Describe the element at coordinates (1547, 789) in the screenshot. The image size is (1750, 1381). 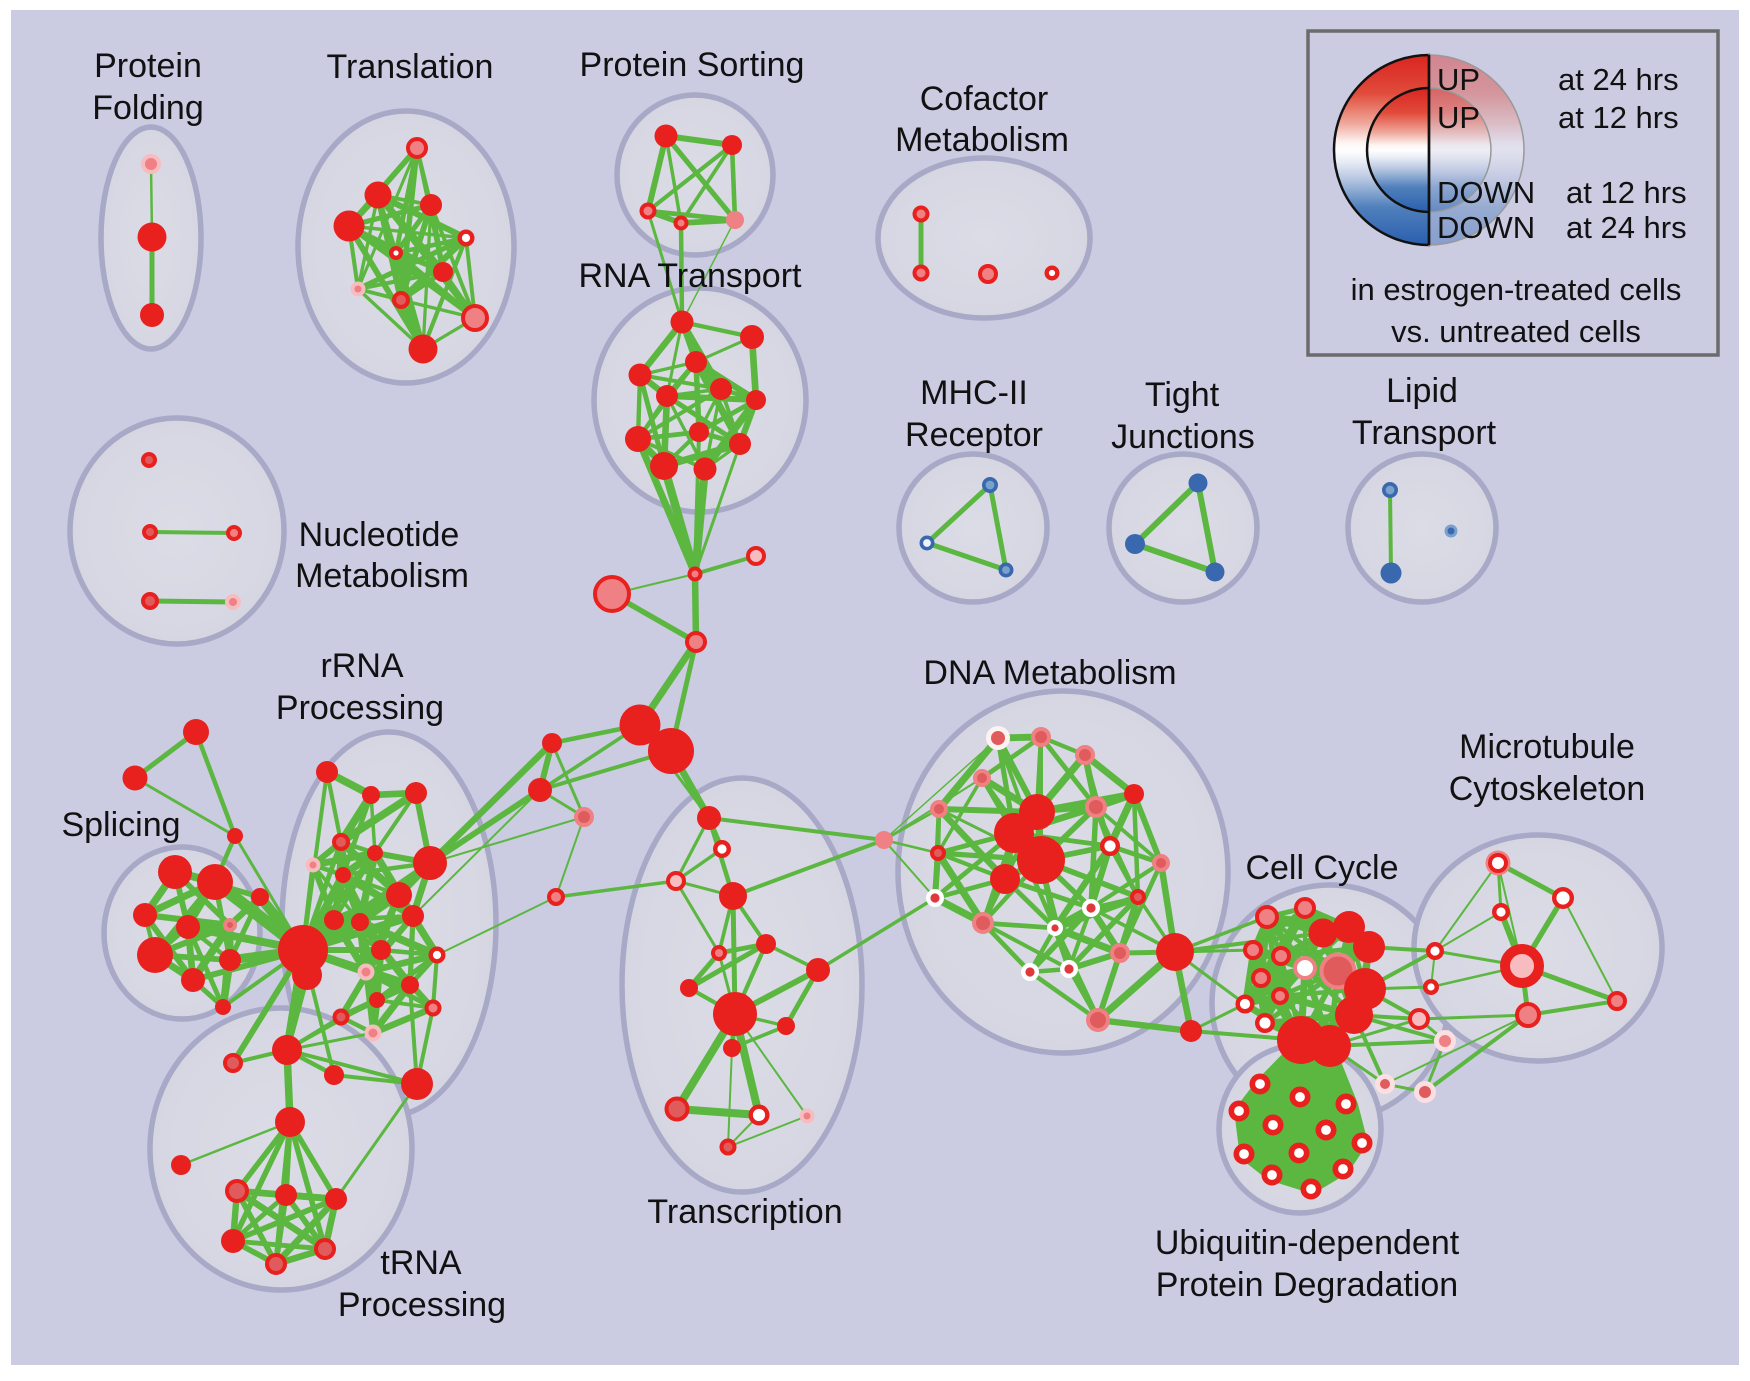
I see `svg-text: Cytoskeleton` at that location.